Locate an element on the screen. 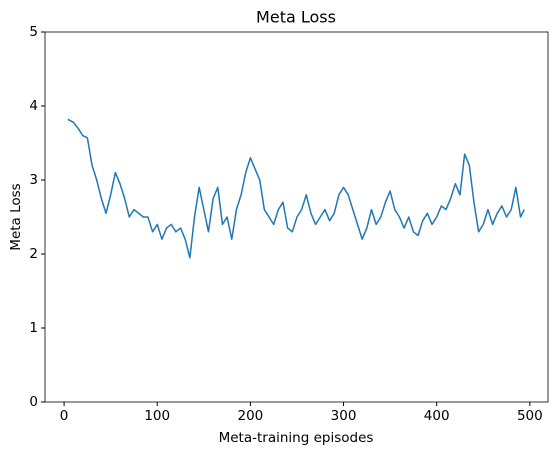  x-axis-label: Meta-training episodes is located at coordinates (296, 438).